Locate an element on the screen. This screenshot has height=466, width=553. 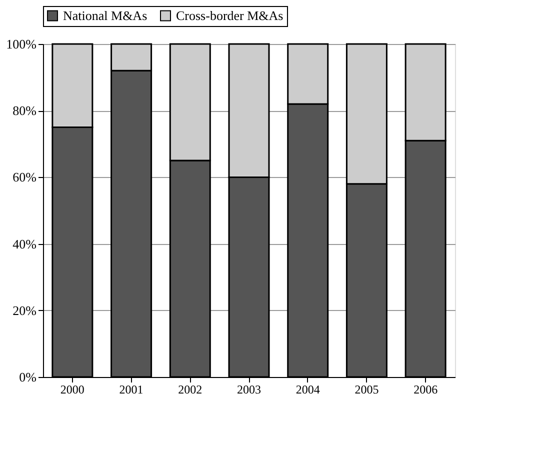
x-tick-label: 2005 is located at coordinates (366, 389).